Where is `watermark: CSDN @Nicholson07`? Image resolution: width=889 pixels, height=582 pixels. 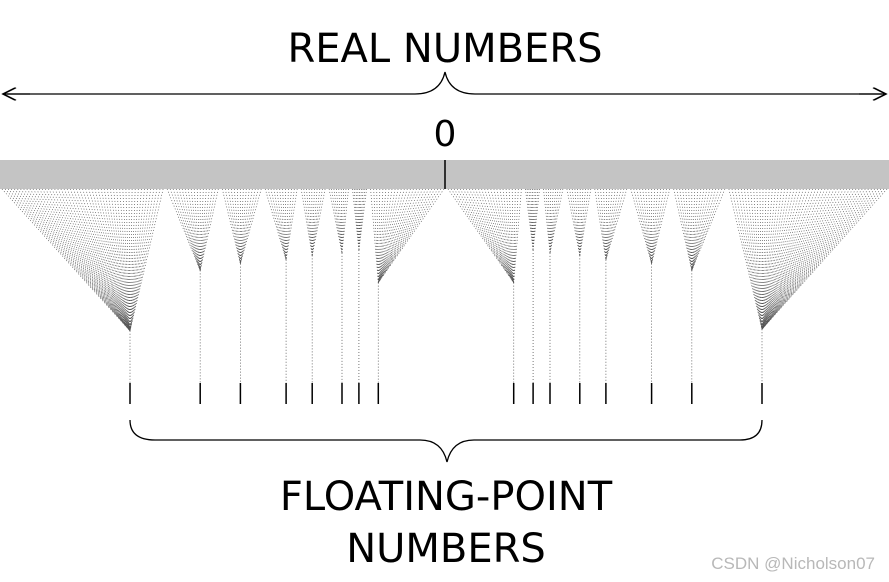 watermark: CSDN @Nicholson07 is located at coordinates (793, 563).